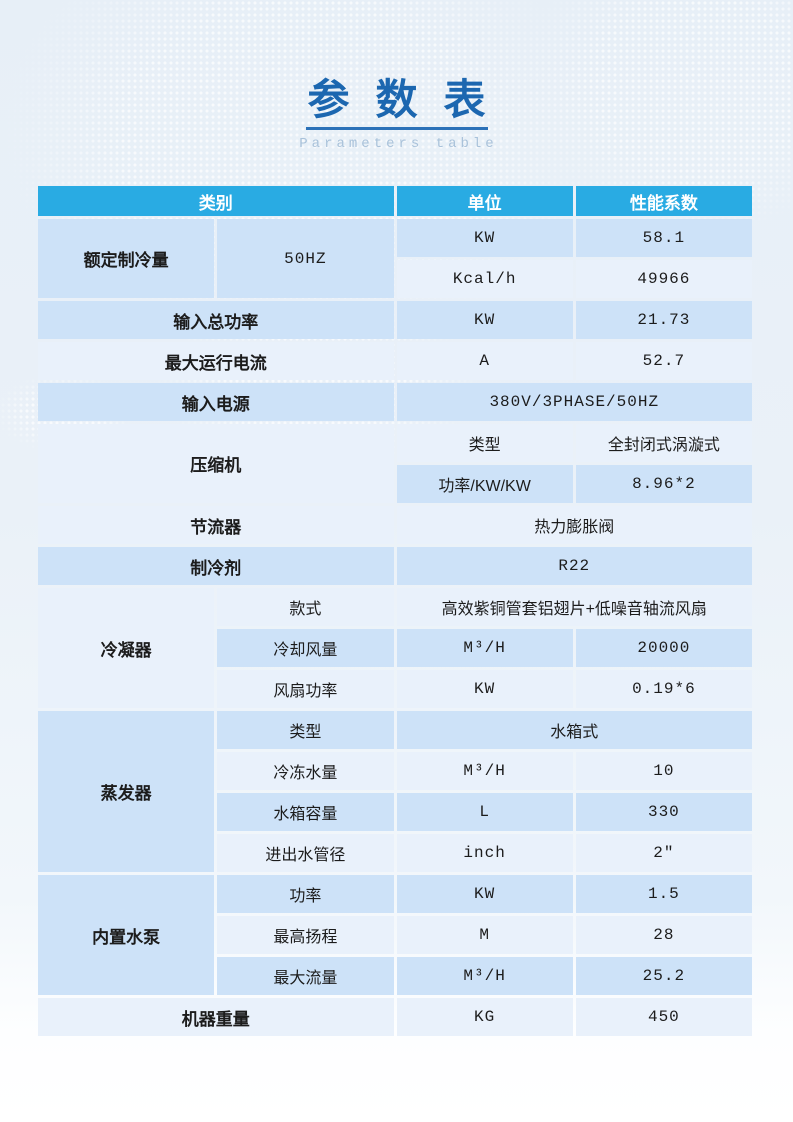 Image resolution: width=793 pixels, height=1122 pixels. Describe the element at coordinates (305, 894) in the screenshot. I see `cell-pump-power-attr: 功率` at that location.